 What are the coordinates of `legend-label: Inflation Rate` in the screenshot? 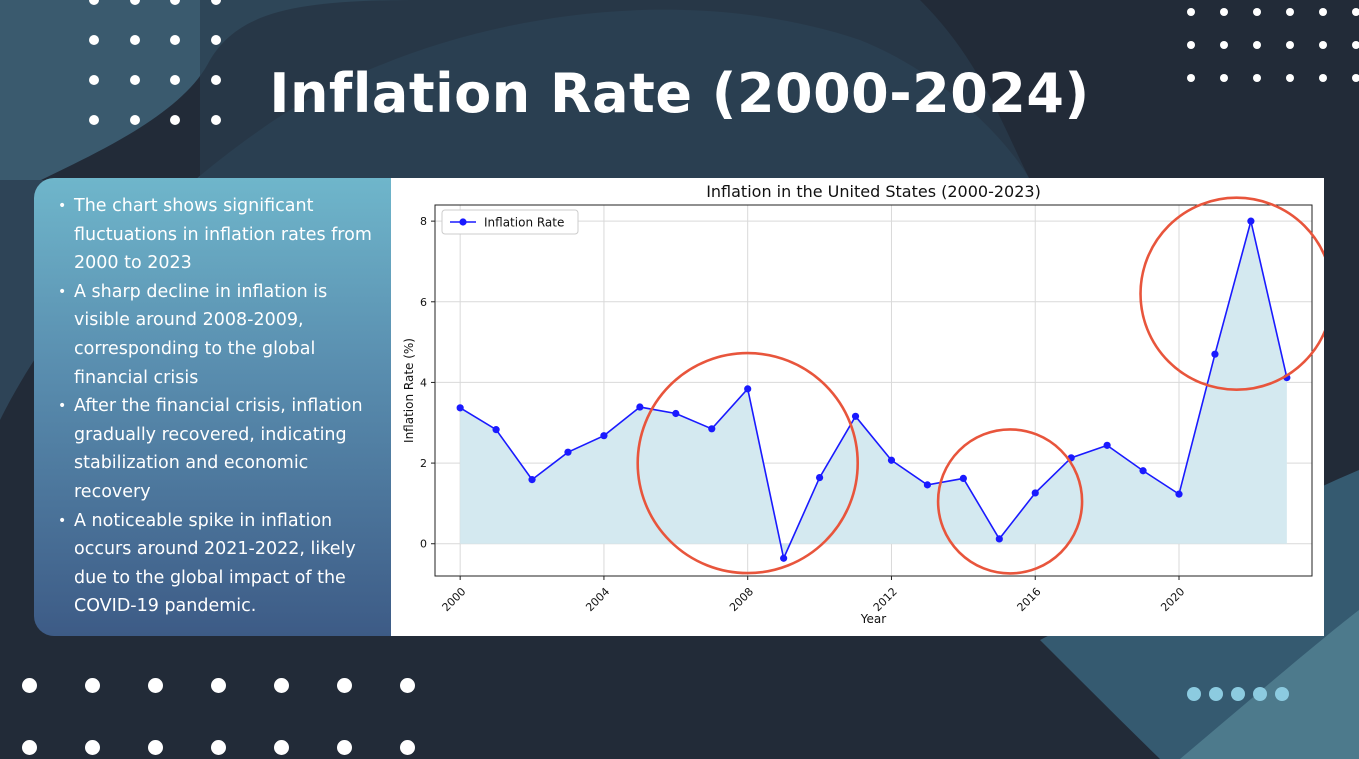 It's located at (524, 223).